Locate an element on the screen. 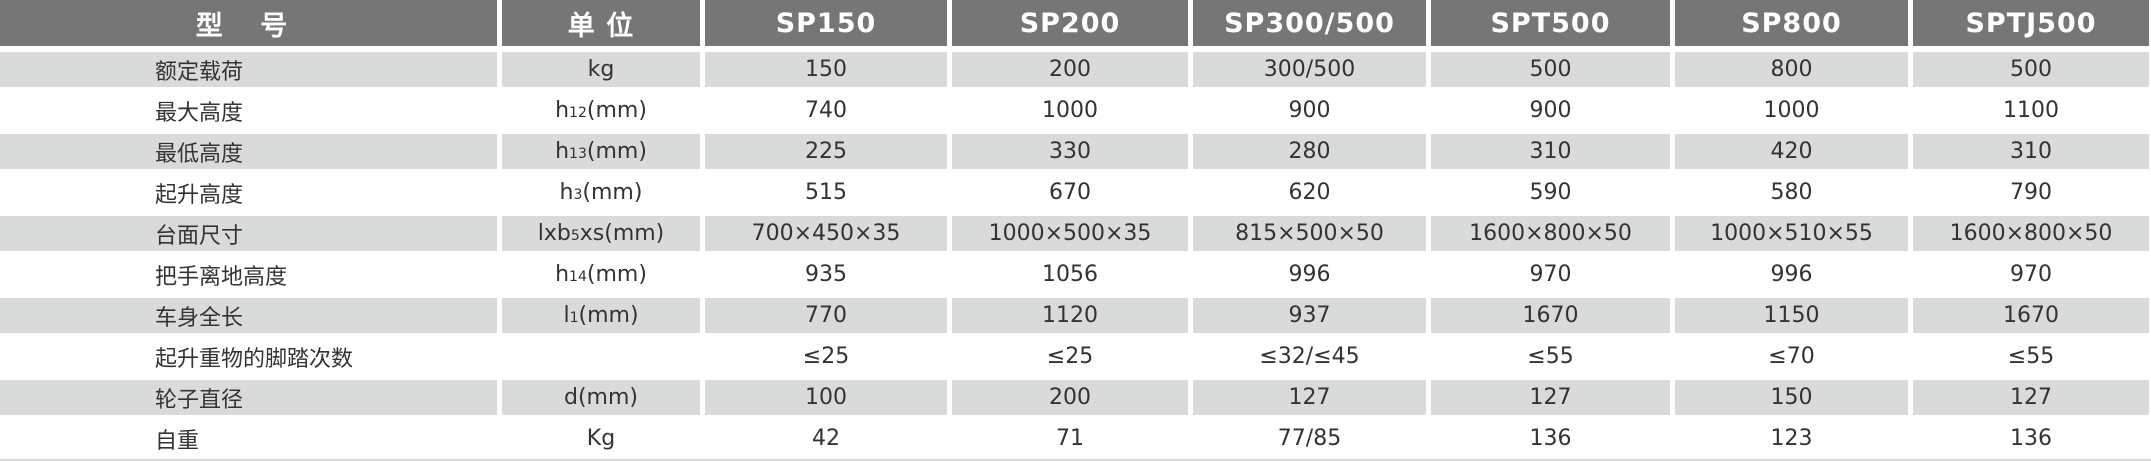  row-unit: lxb 5 xs(mm) is located at coordinates (601, 233).